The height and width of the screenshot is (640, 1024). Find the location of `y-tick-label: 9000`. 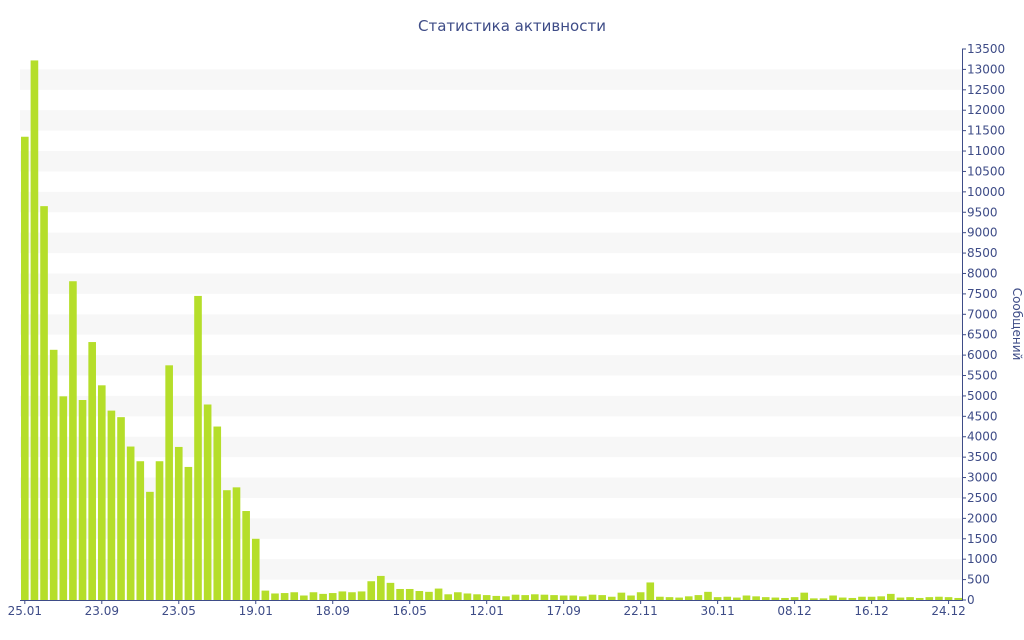

y-tick-label: 9000 is located at coordinates (982, 233).